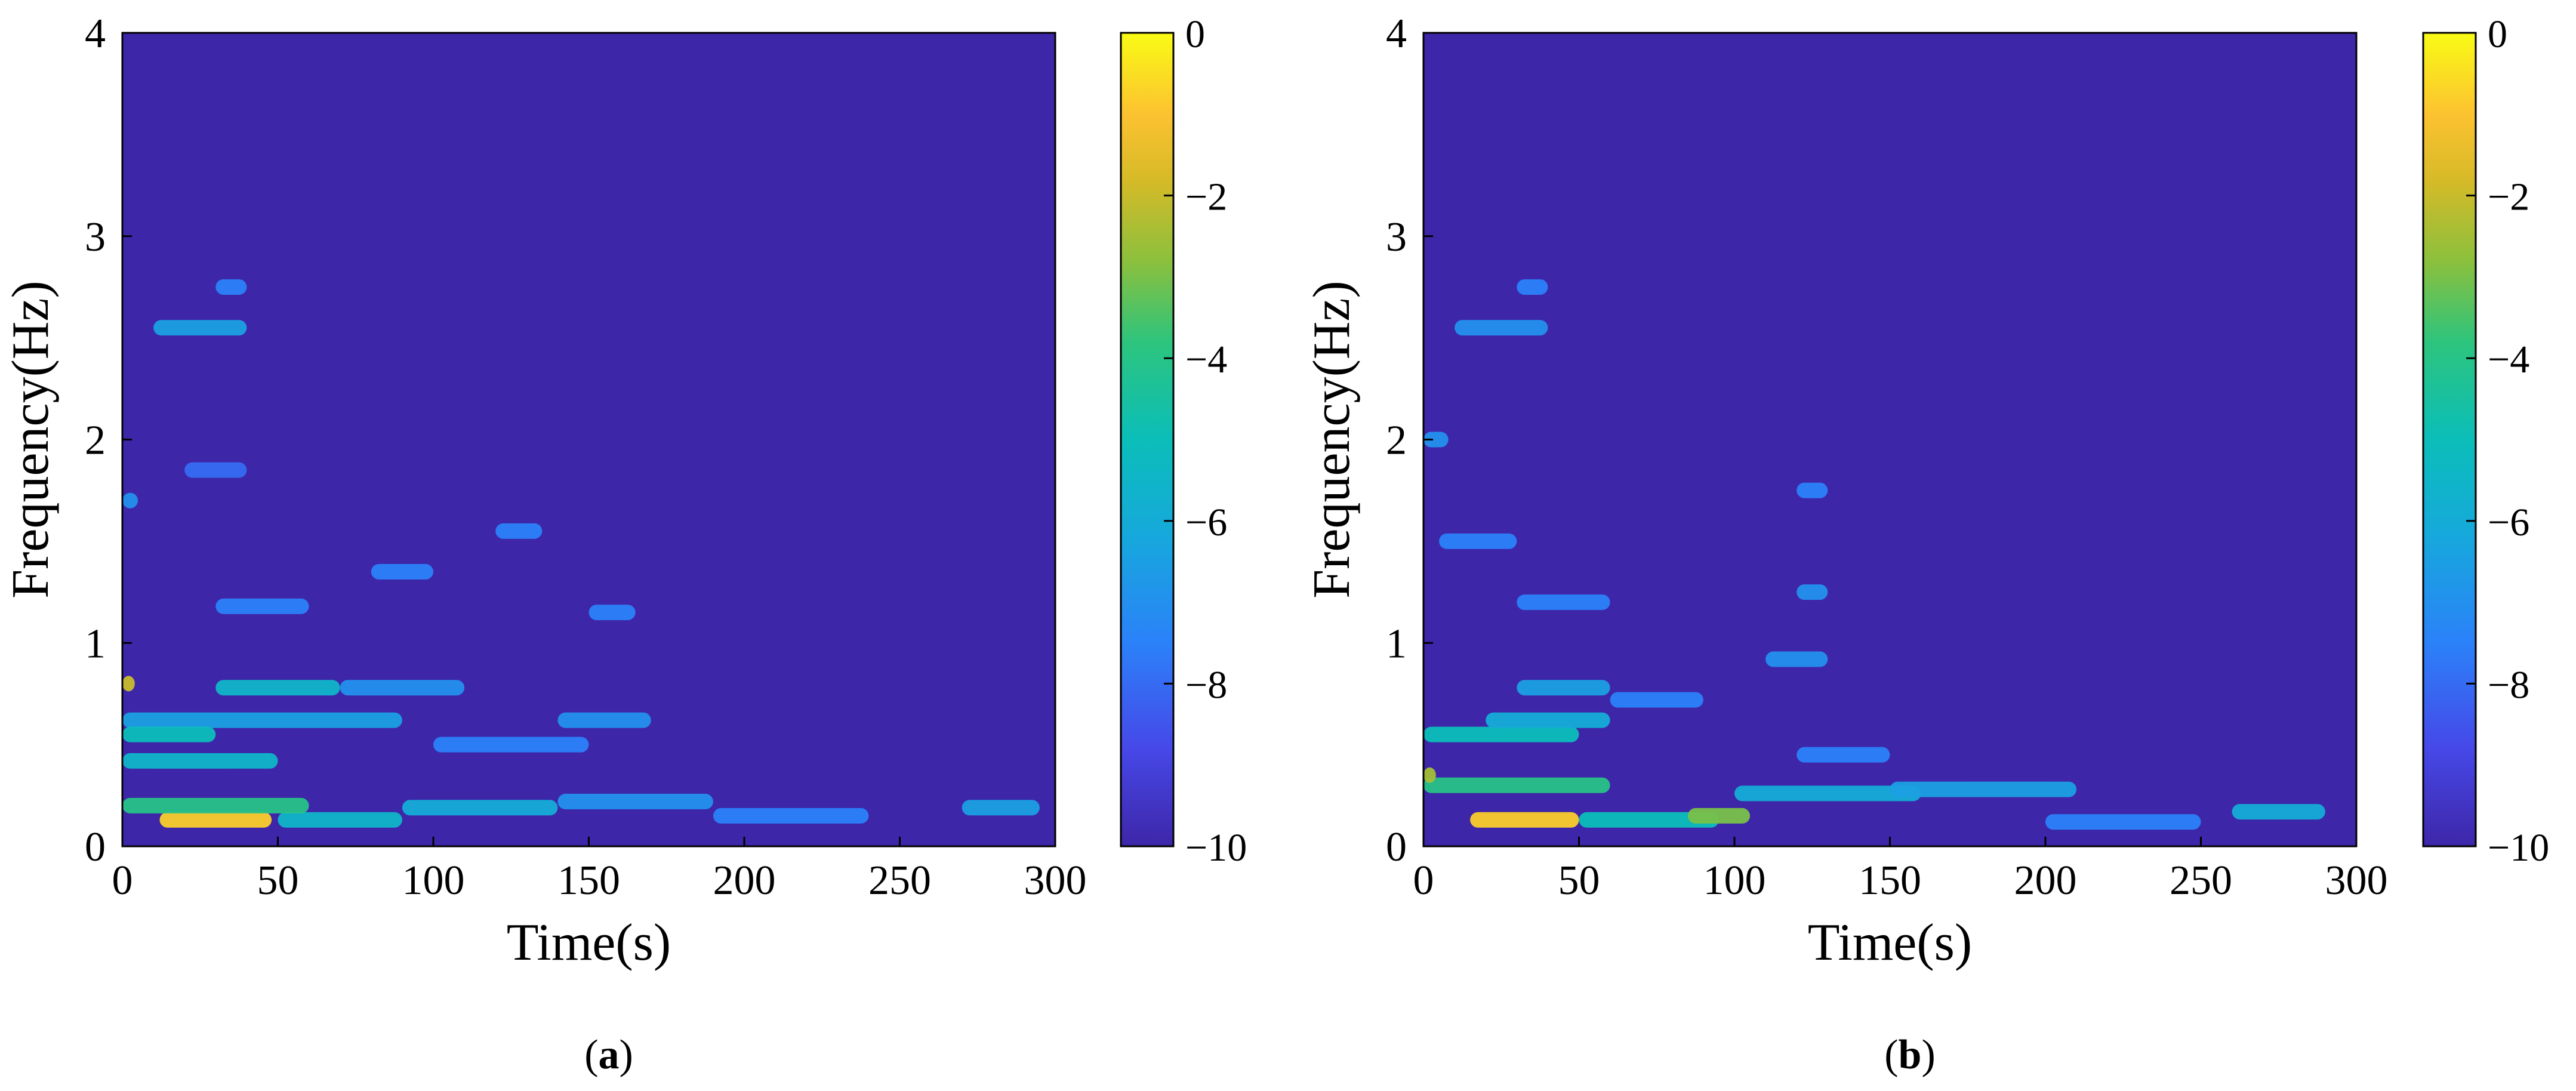 Image resolution: width=2576 pixels, height=1091 pixels. Describe the element at coordinates (1195, 34) in the screenshot. I see `panel-a-colorbar-tick-label: 0` at that location.